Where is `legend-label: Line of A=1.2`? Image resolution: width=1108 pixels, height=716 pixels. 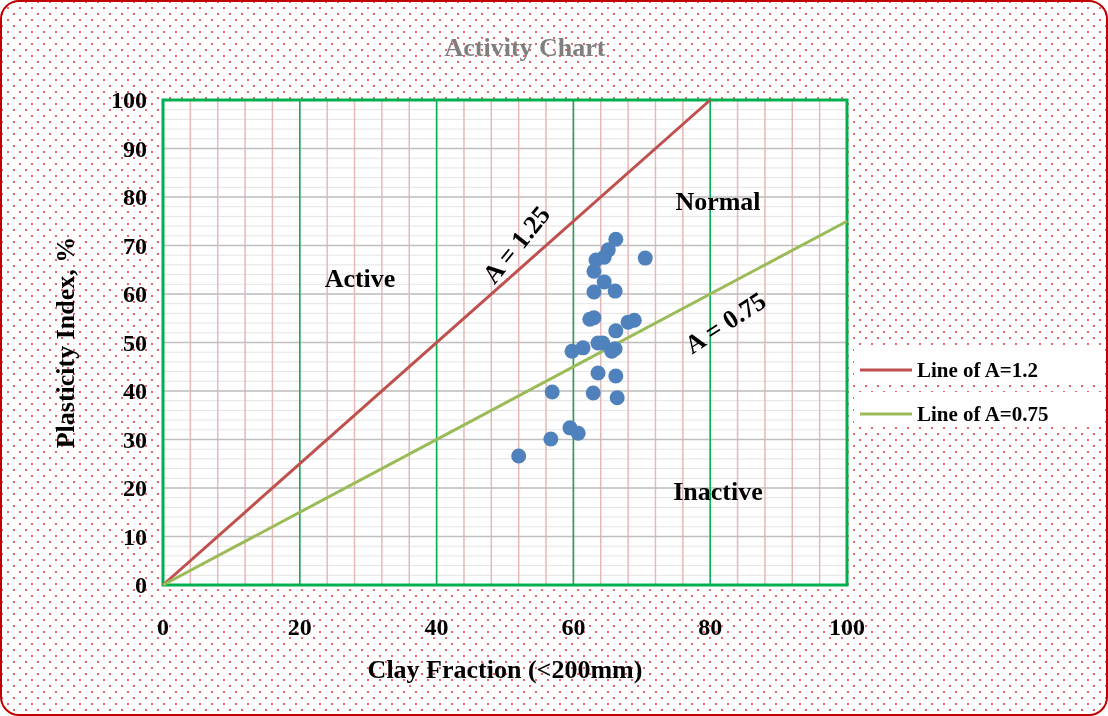
legend-label: Line of A=1.2 is located at coordinates (978, 370).